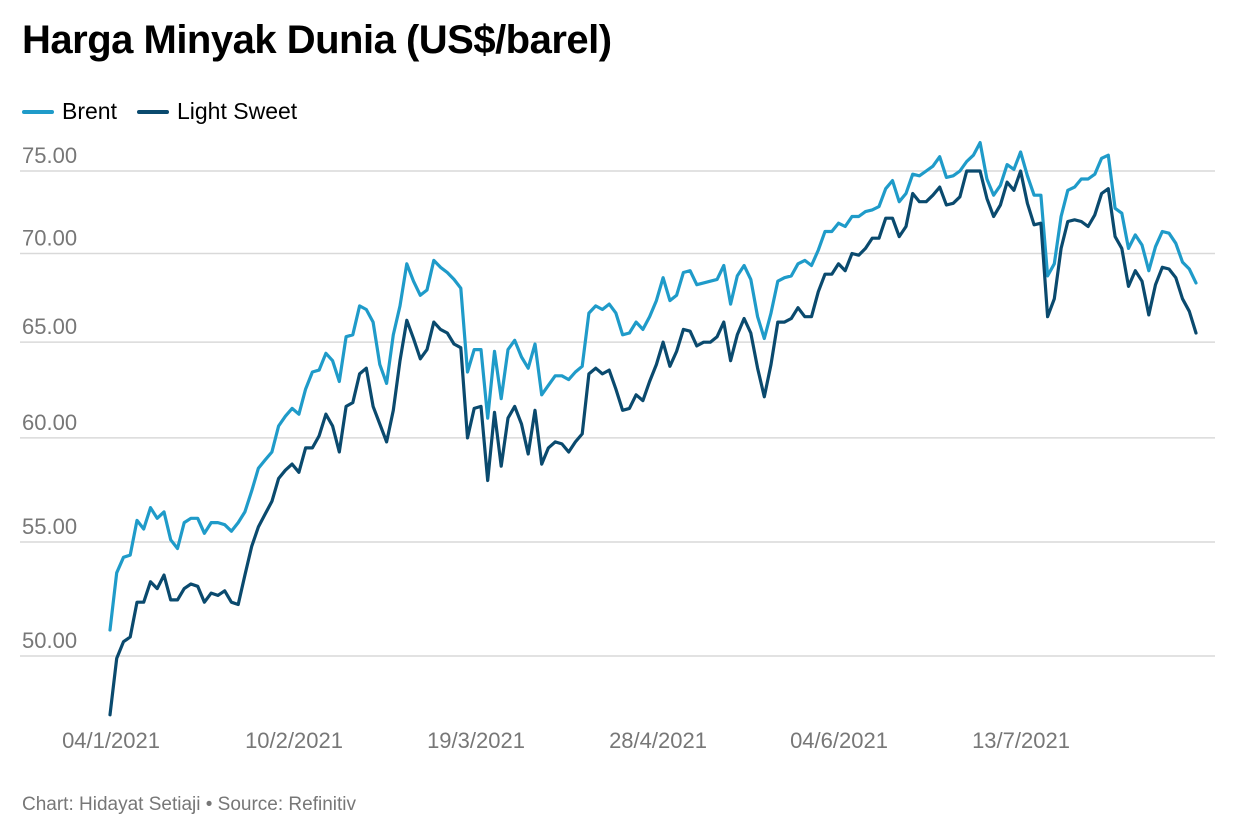 The height and width of the screenshot is (840, 1240). I want to click on legend-label-light-sweet: Light Sweet, so click(237, 111).